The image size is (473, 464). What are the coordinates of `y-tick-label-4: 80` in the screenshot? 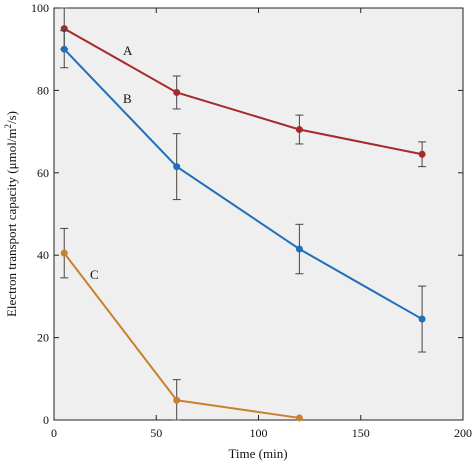 It's located at (43, 90).